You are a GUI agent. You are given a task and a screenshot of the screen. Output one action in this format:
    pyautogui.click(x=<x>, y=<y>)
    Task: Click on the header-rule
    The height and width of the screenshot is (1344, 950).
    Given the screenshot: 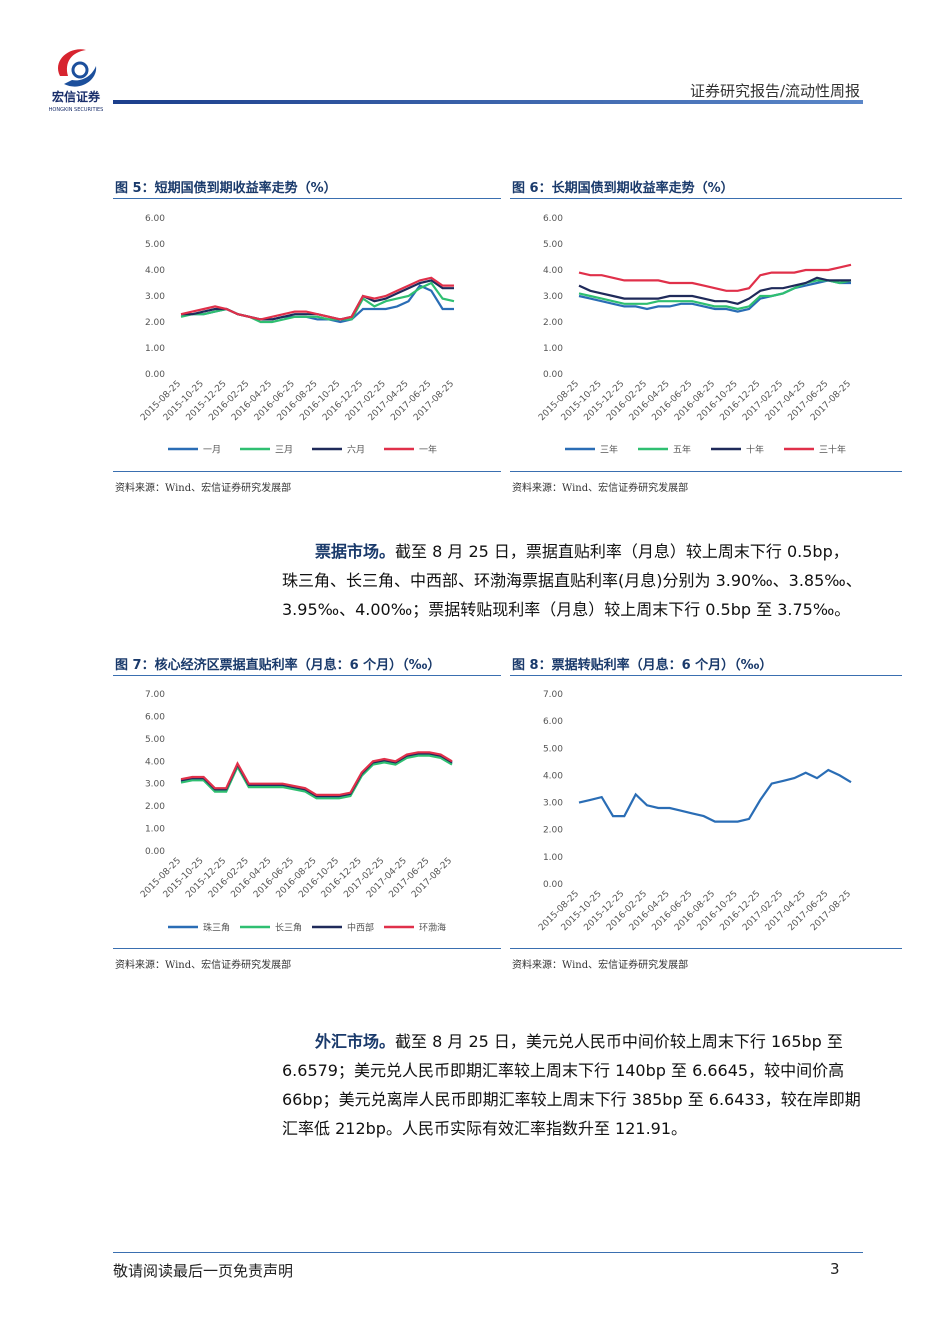 What is the action you would take?
    pyautogui.click(x=488, y=102)
    